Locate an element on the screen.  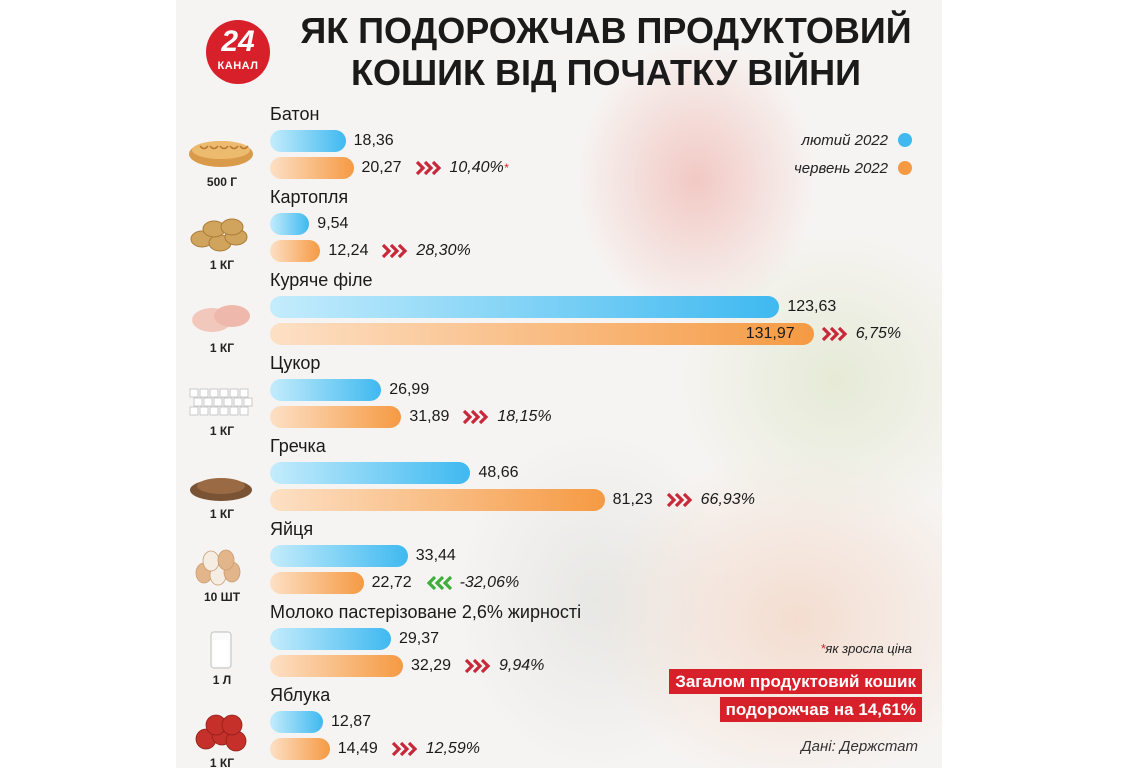
unit-label-2: 1 КГ is located at coordinates (222, 348).